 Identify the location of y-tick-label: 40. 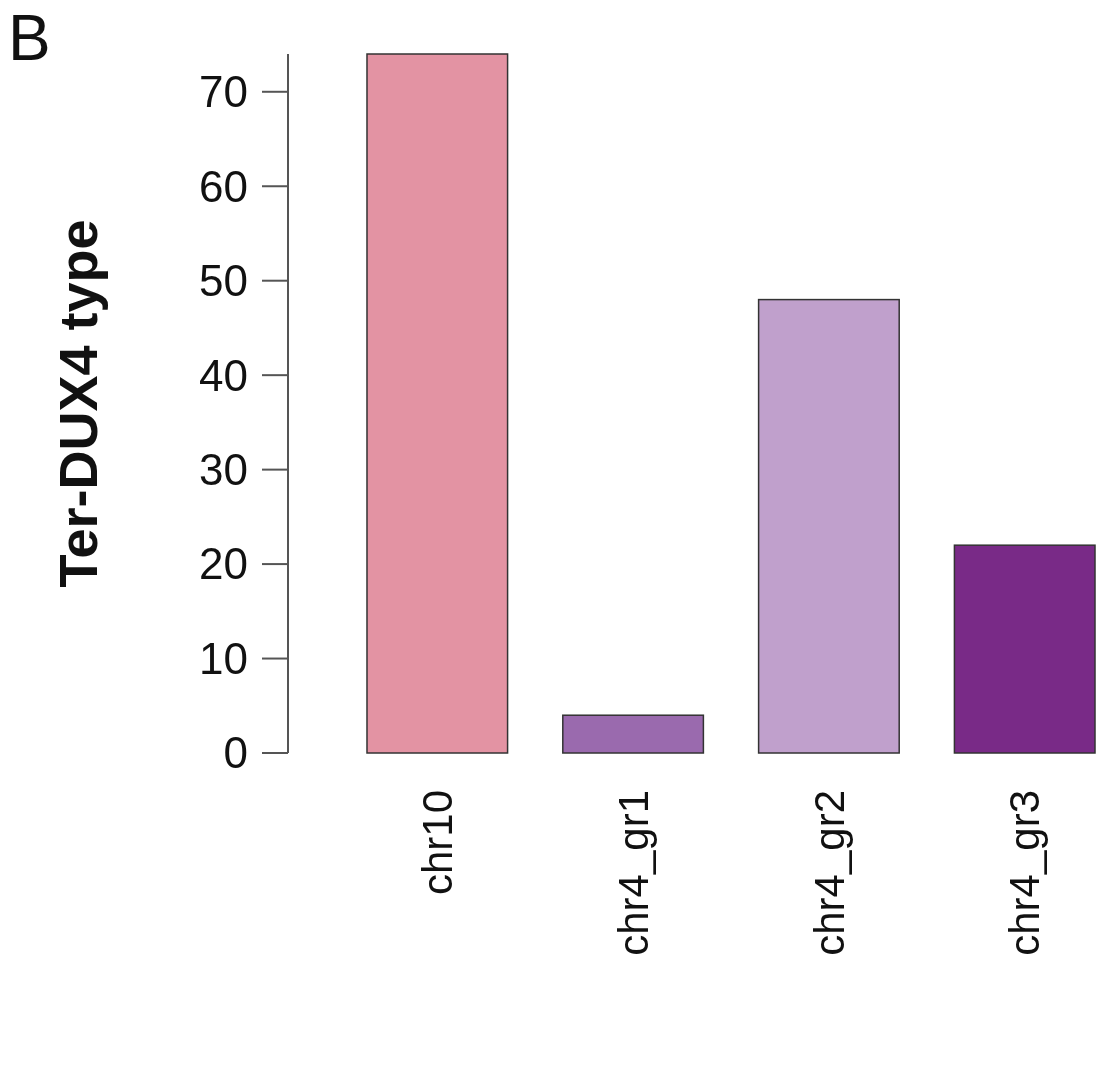
(223, 375).